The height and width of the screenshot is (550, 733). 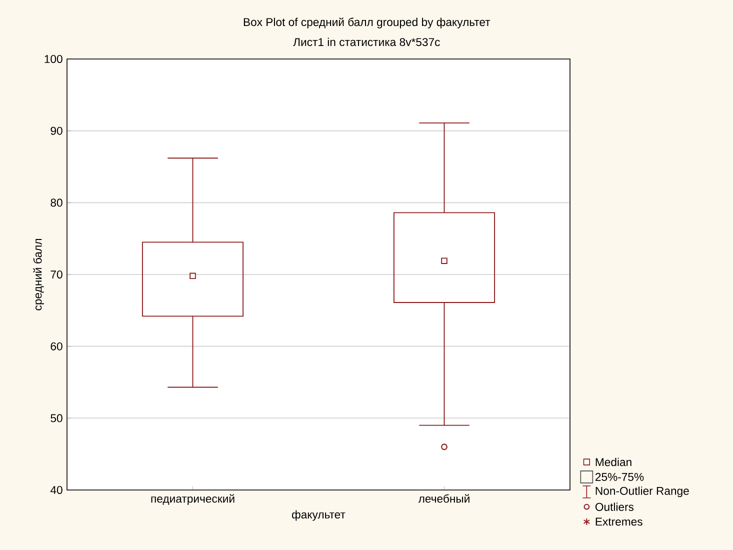 What do you see at coordinates (38, 274) in the screenshot?
I see `y-axis-title: средний балл` at bounding box center [38, 274].